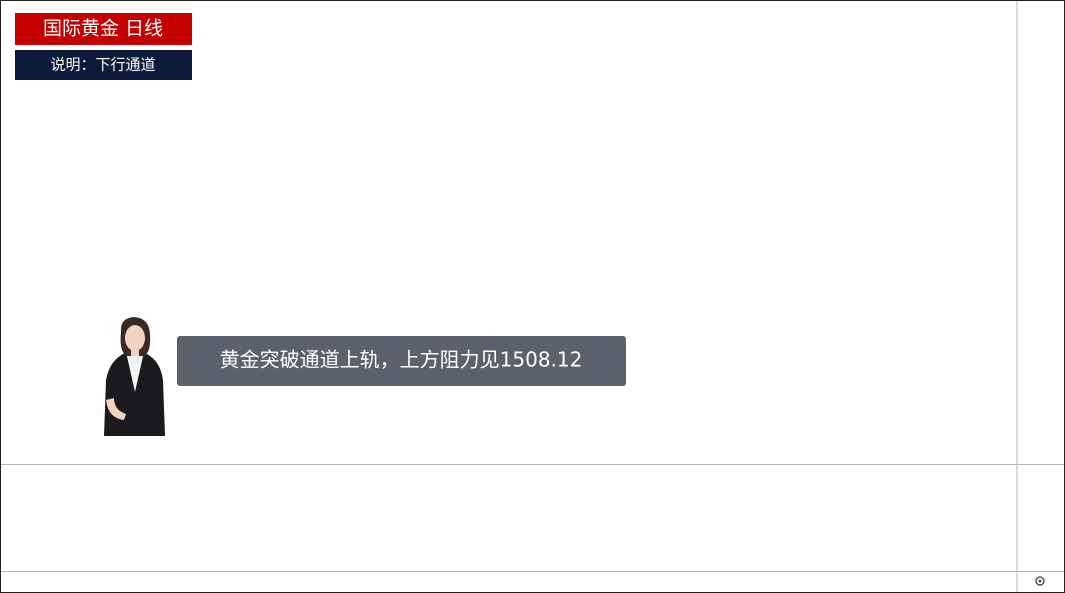 The image size is (1065, 593). I want to click on annotation-box, so click(401, 361).